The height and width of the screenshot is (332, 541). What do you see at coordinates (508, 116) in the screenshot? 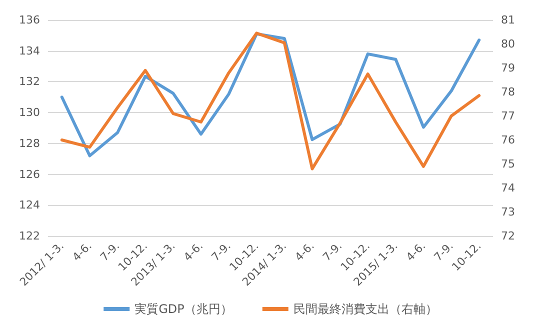
I see `y2-tick-label: 77` at bounding box center [508, 116].